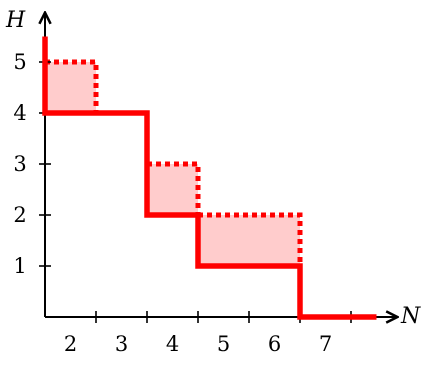  I want to click on y-tick-label-4: 4, so click(19, 113).